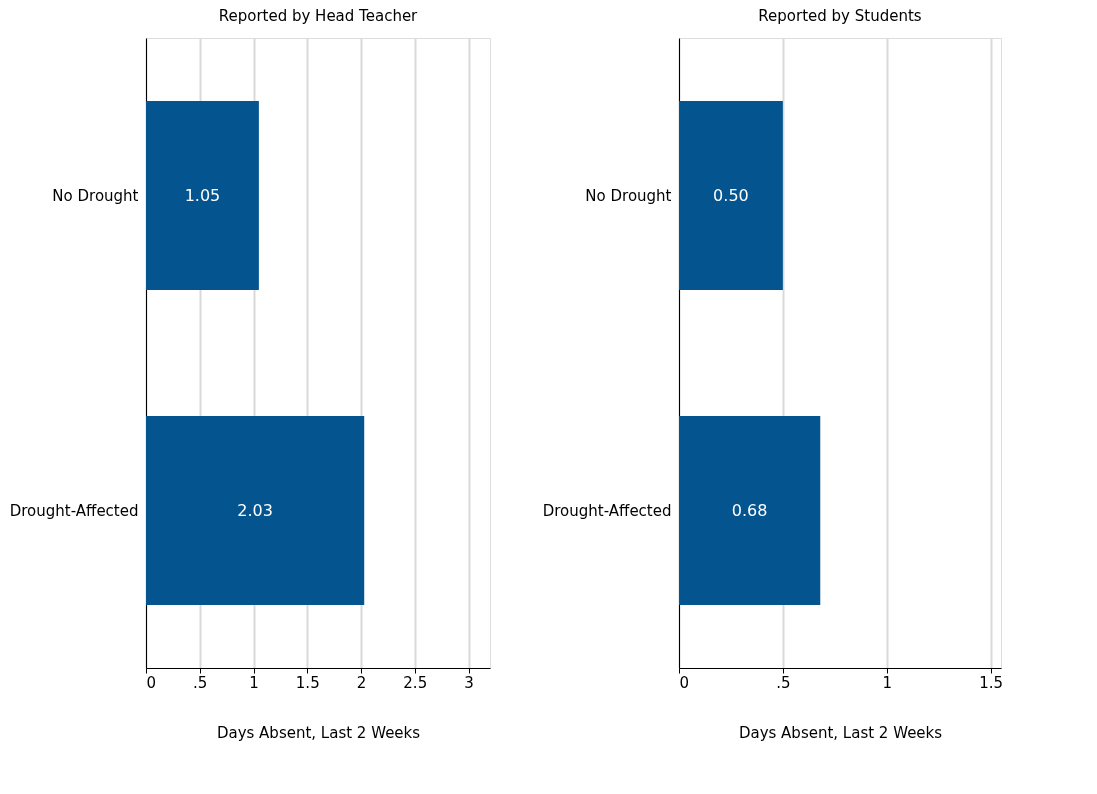 The image size is (1097, 794). I want to click on chart-title: Reported by Students, so click(840, 16).